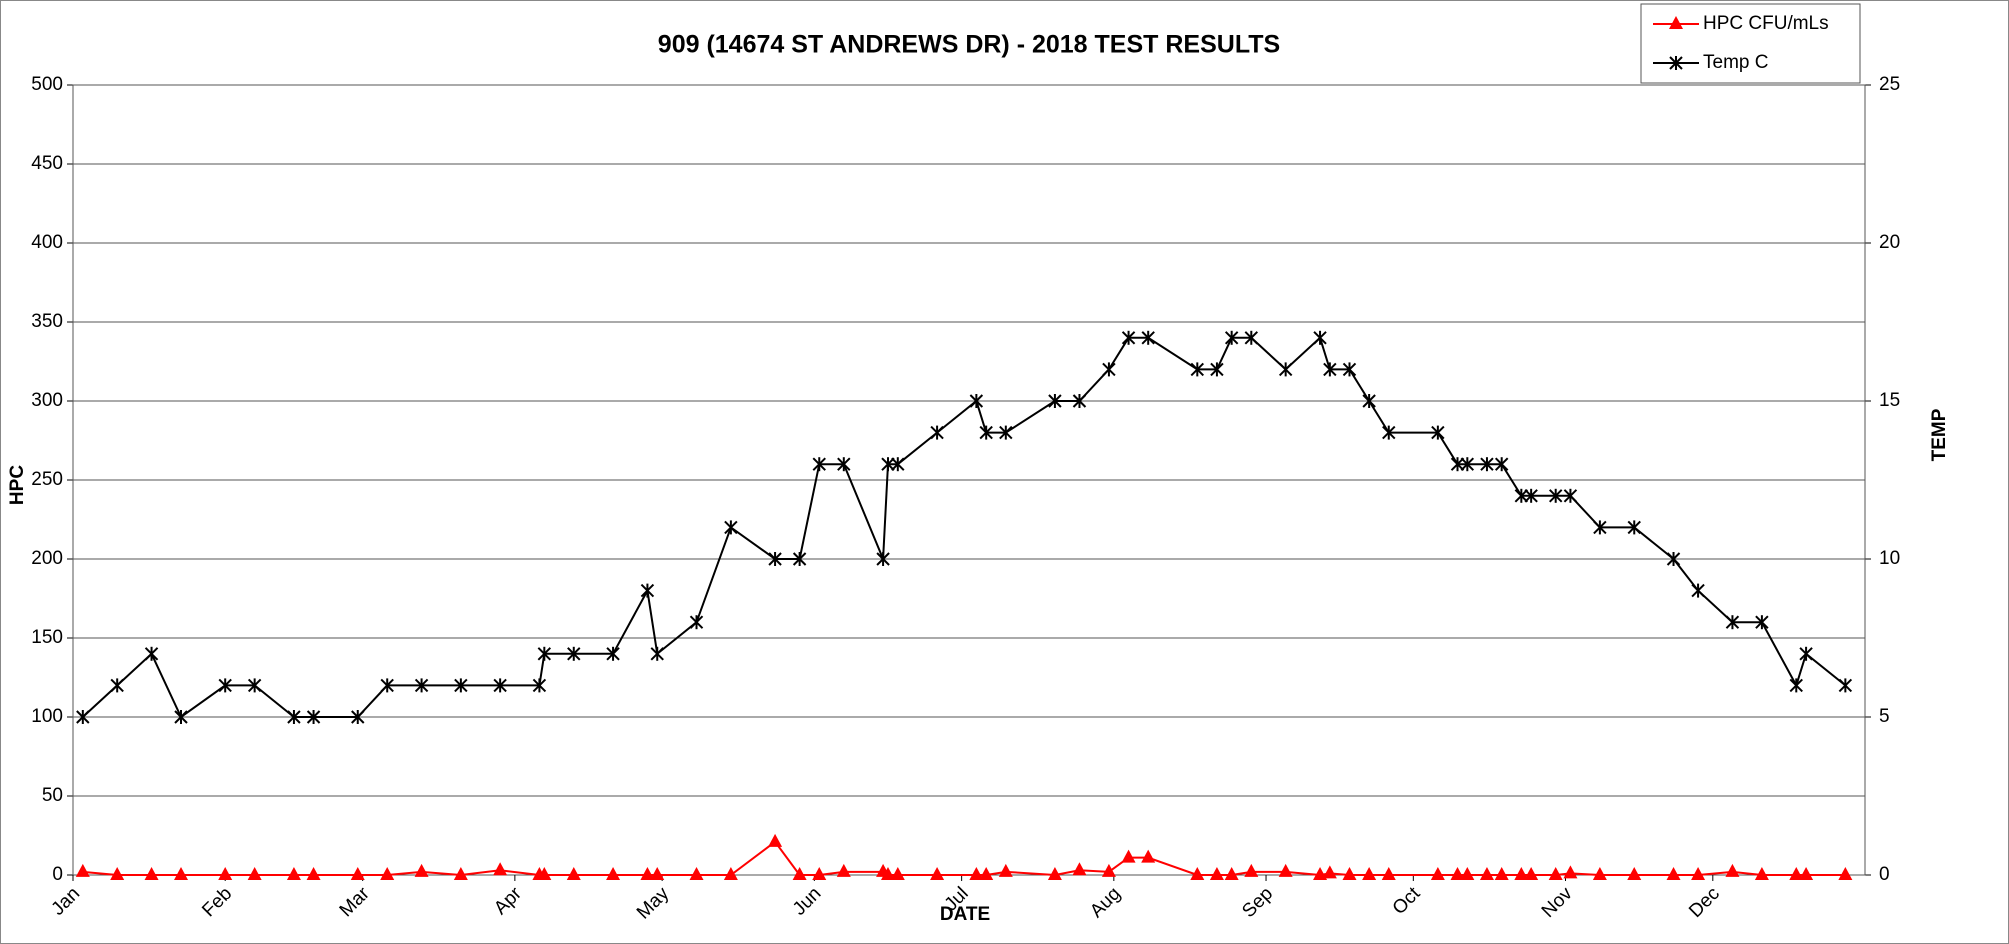  I want to click on y-tick-label: 150, so click(47, 637).